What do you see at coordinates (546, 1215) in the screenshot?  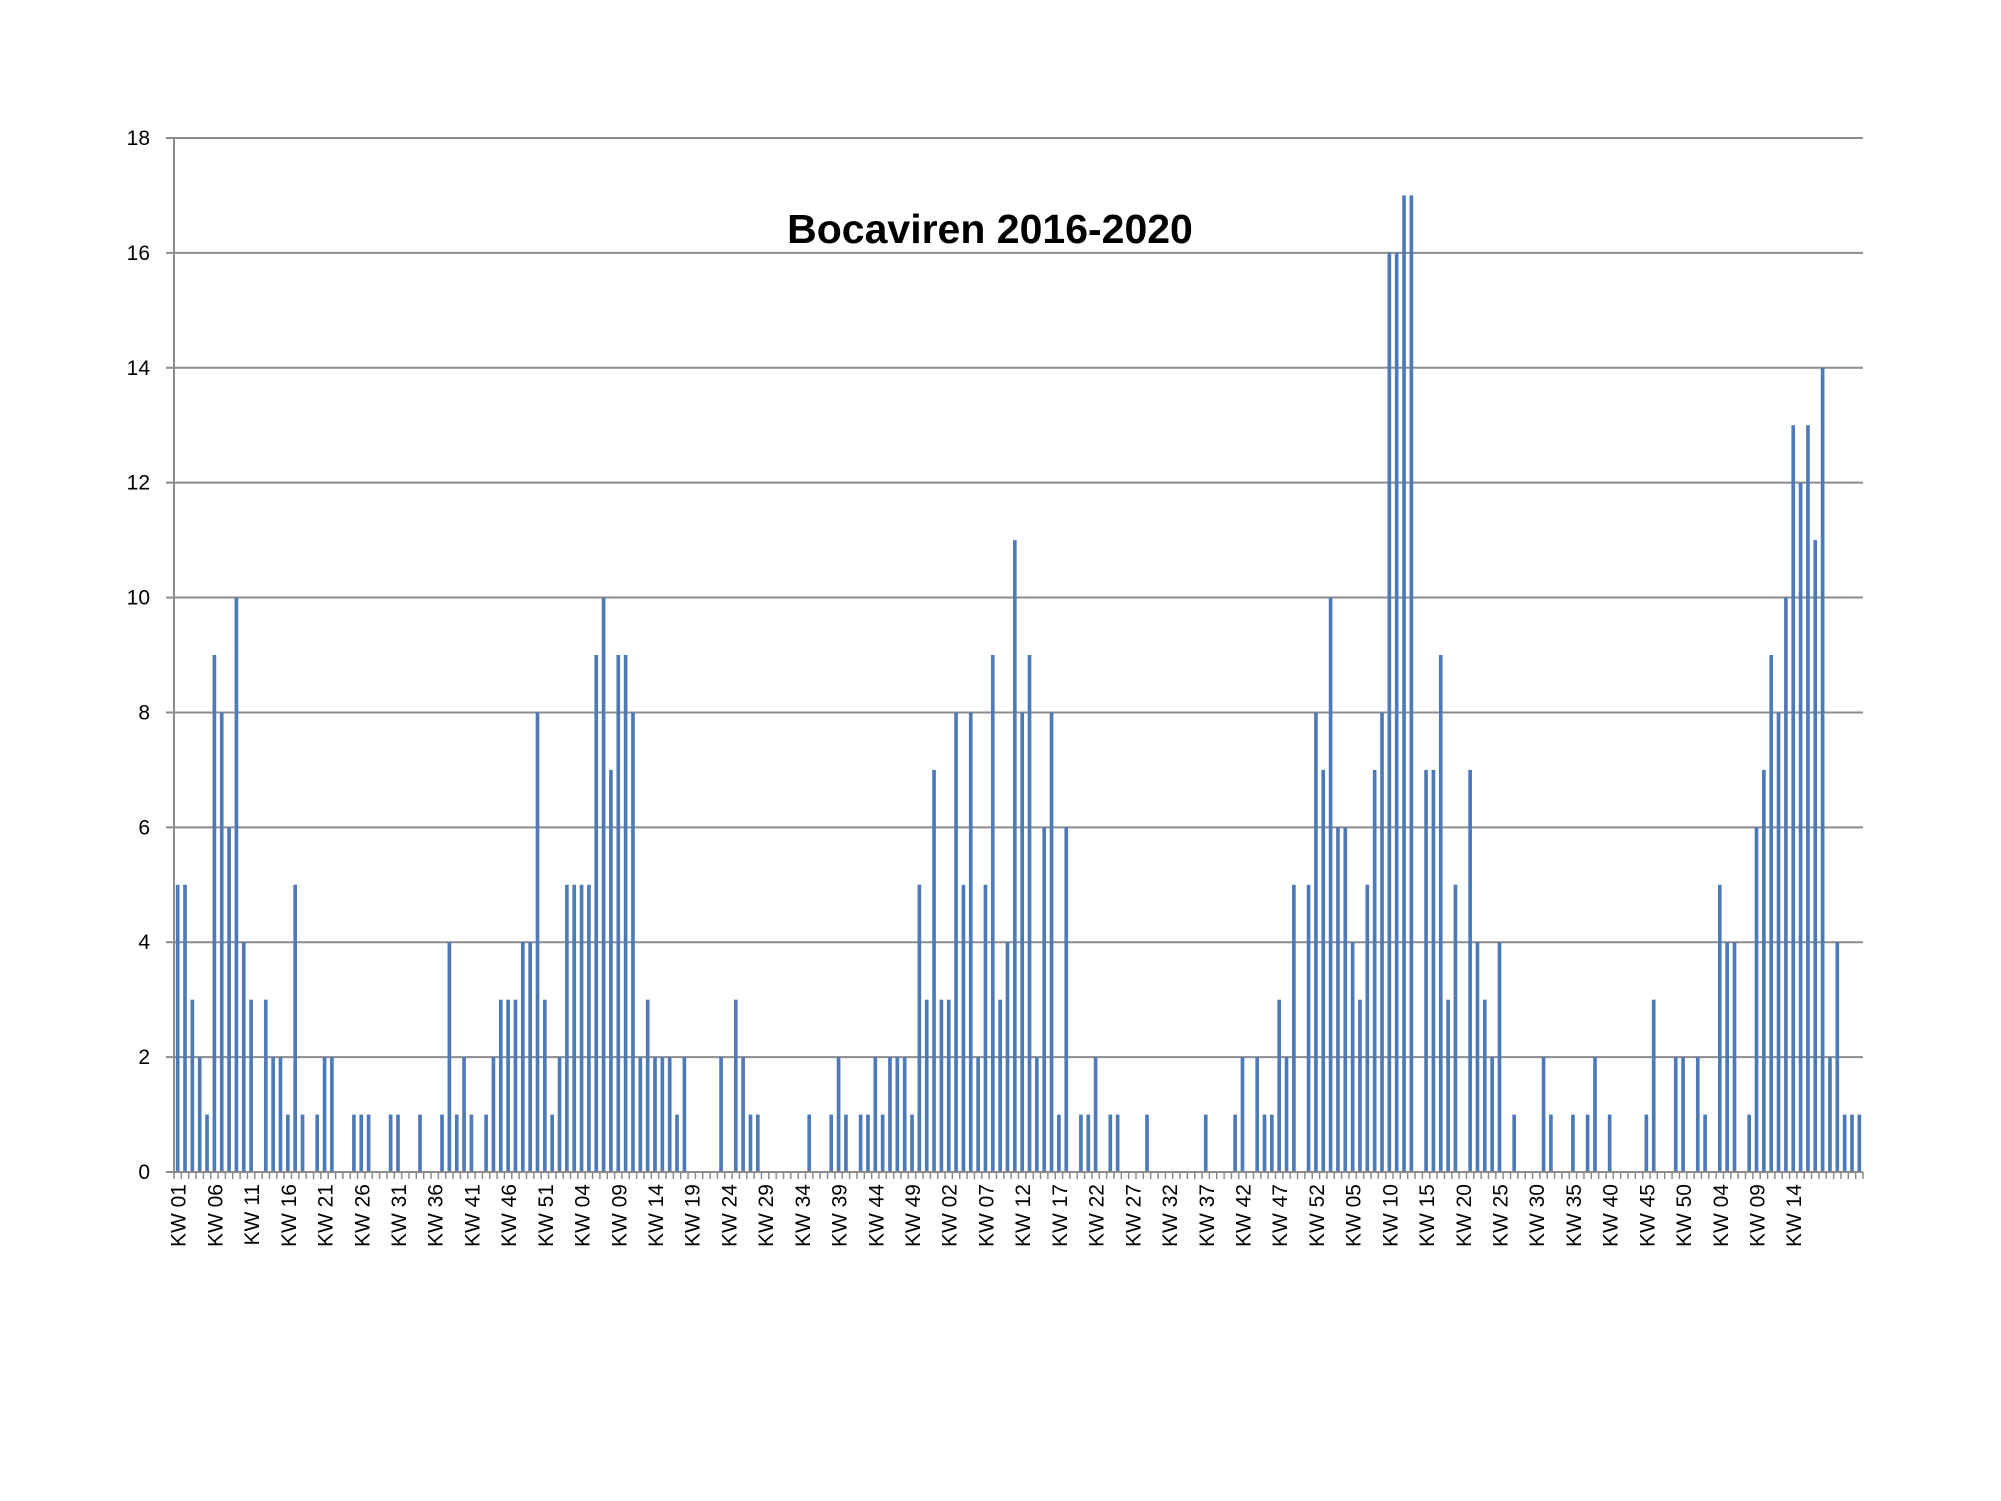 I see `x-tick-label: KW 51` at bounding box center [546, 1215].